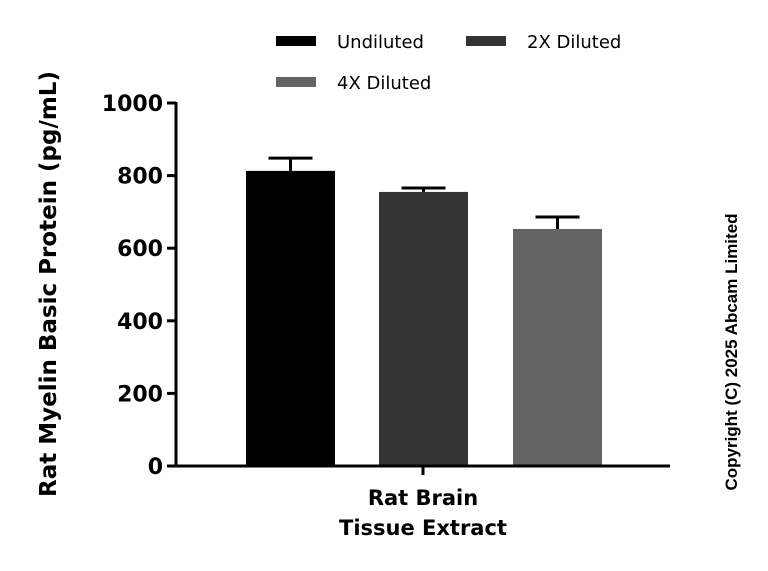 This screenshot has height=571, width=768. What do you see at coordinates (380, 42) in the screenshot?
I see `legend-label: Undiluted` at bounding box center [380, 42].